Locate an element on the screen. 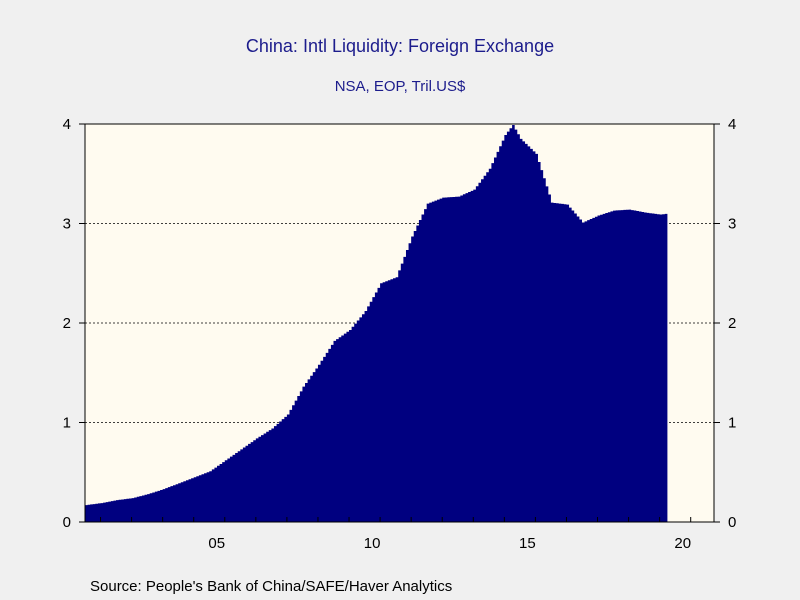  y-tick-label-left: 3 is located at coordinates (67, 224).